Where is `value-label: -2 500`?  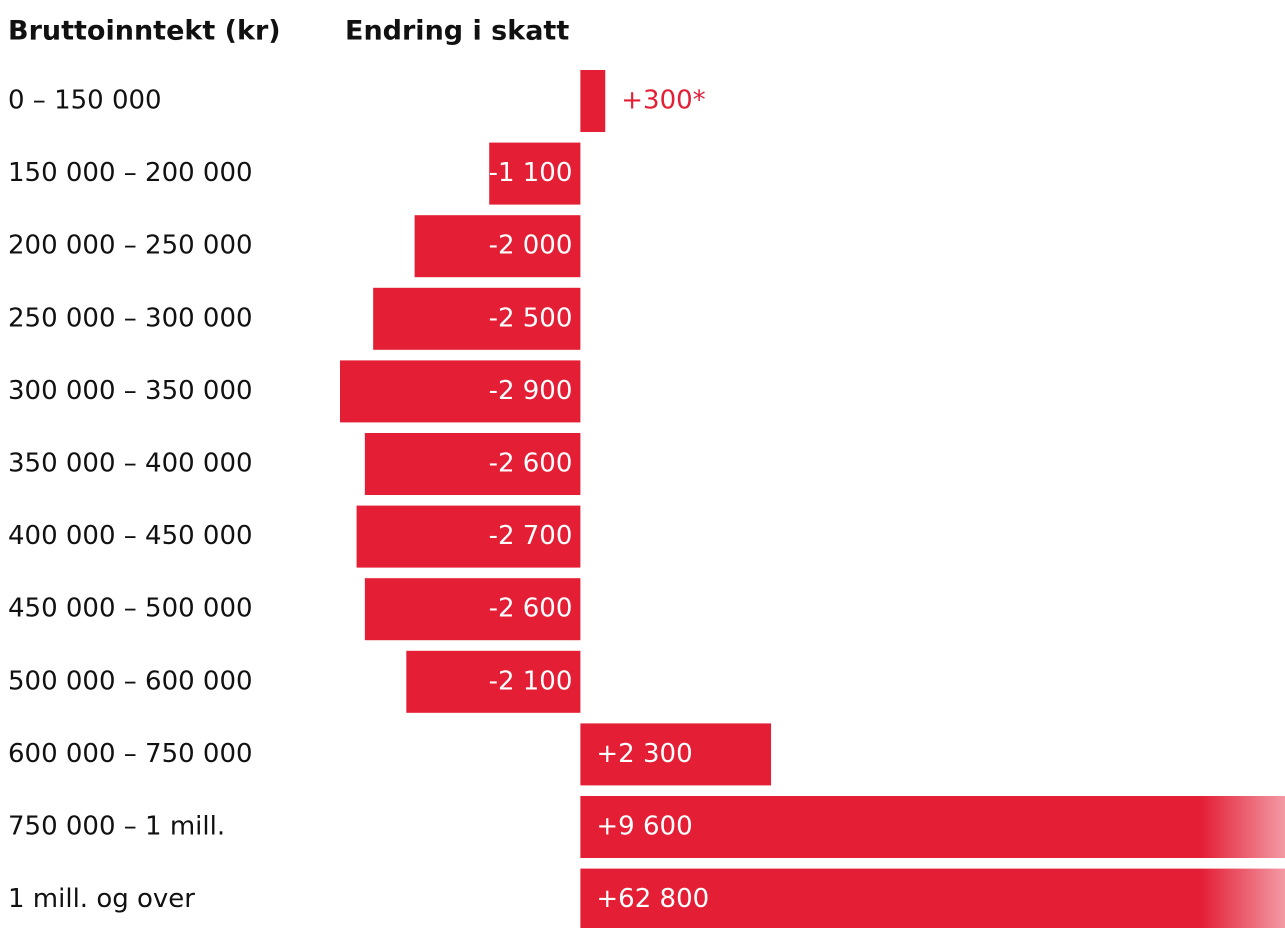
value-label: -2 500 is located at coordinates (531, 318).